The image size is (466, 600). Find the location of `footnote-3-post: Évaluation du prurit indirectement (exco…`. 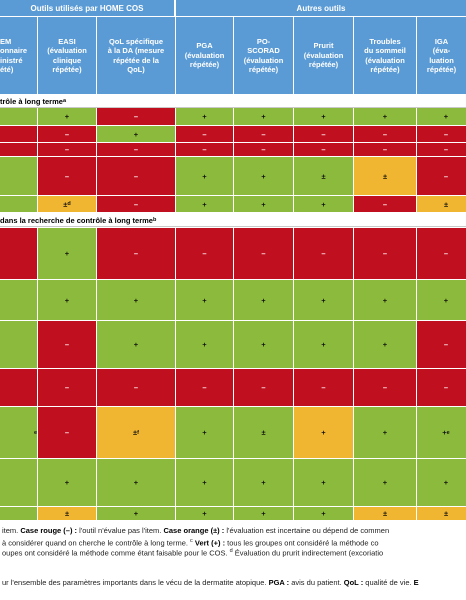

footnote-3-post: Évaluation du prurit indirectement (exco… is located at coordinates (308, 553).